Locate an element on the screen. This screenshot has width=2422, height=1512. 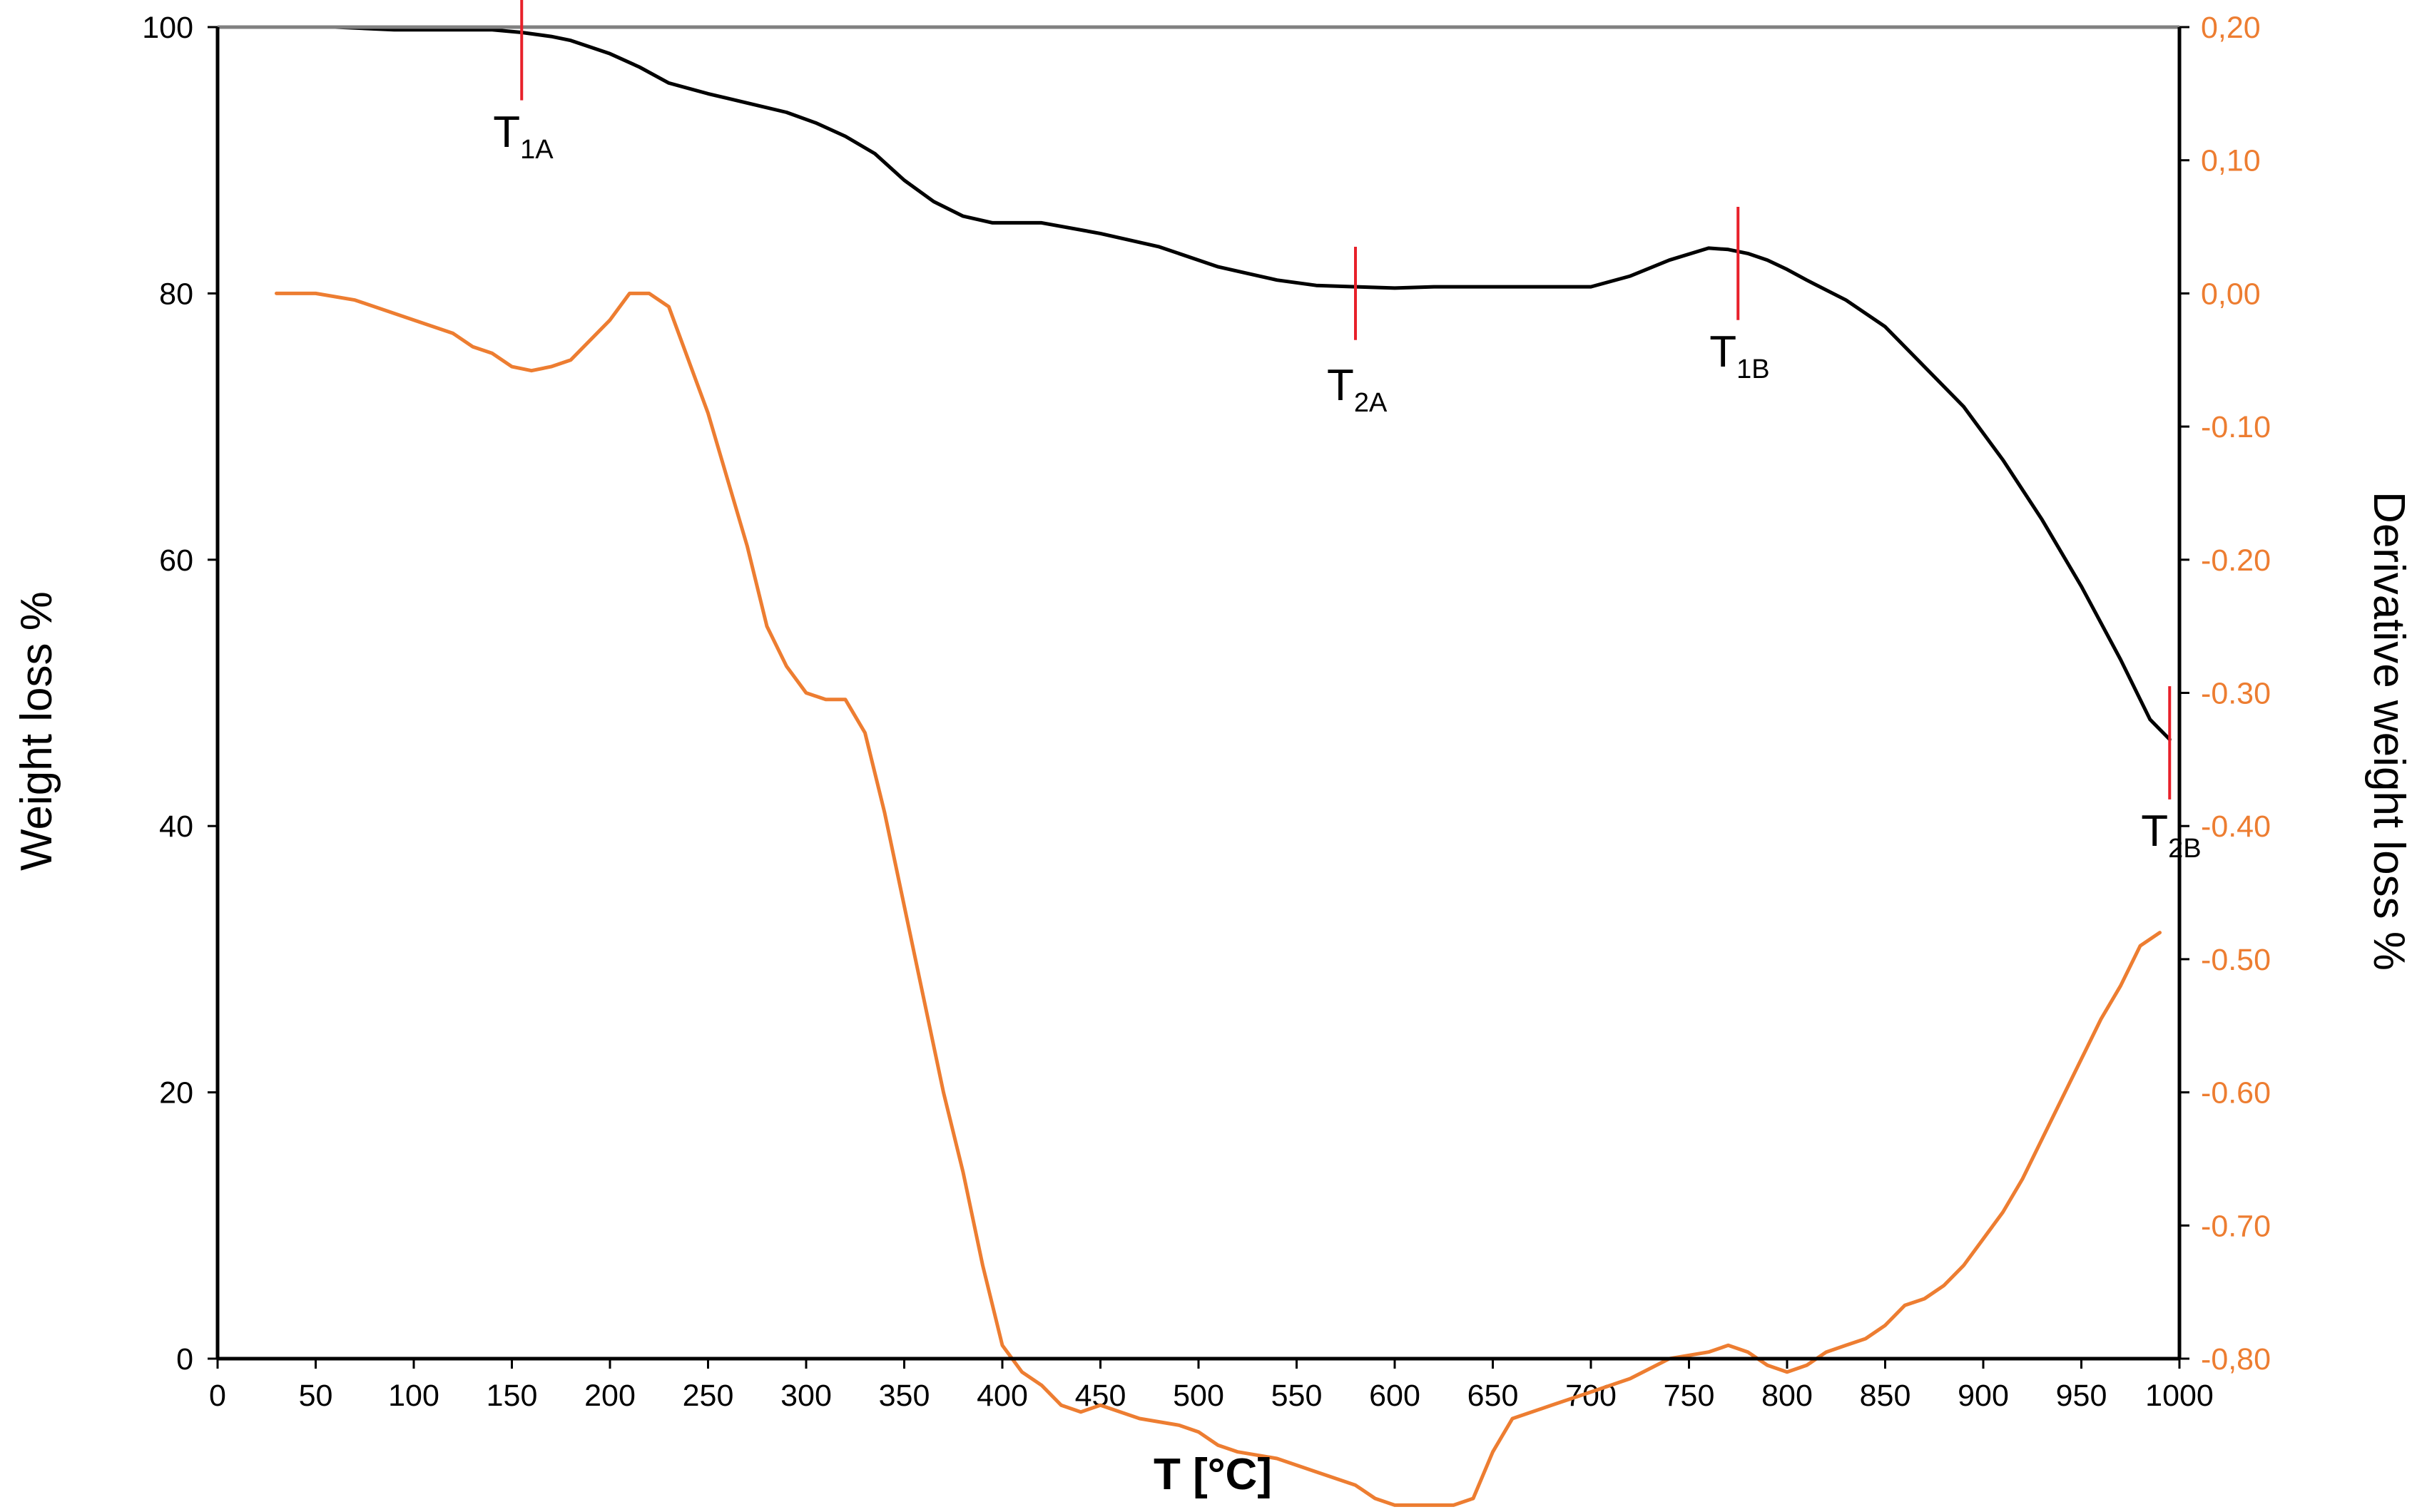
y-right-tick-label: 0,00 is located at coordinates (2231, 294).